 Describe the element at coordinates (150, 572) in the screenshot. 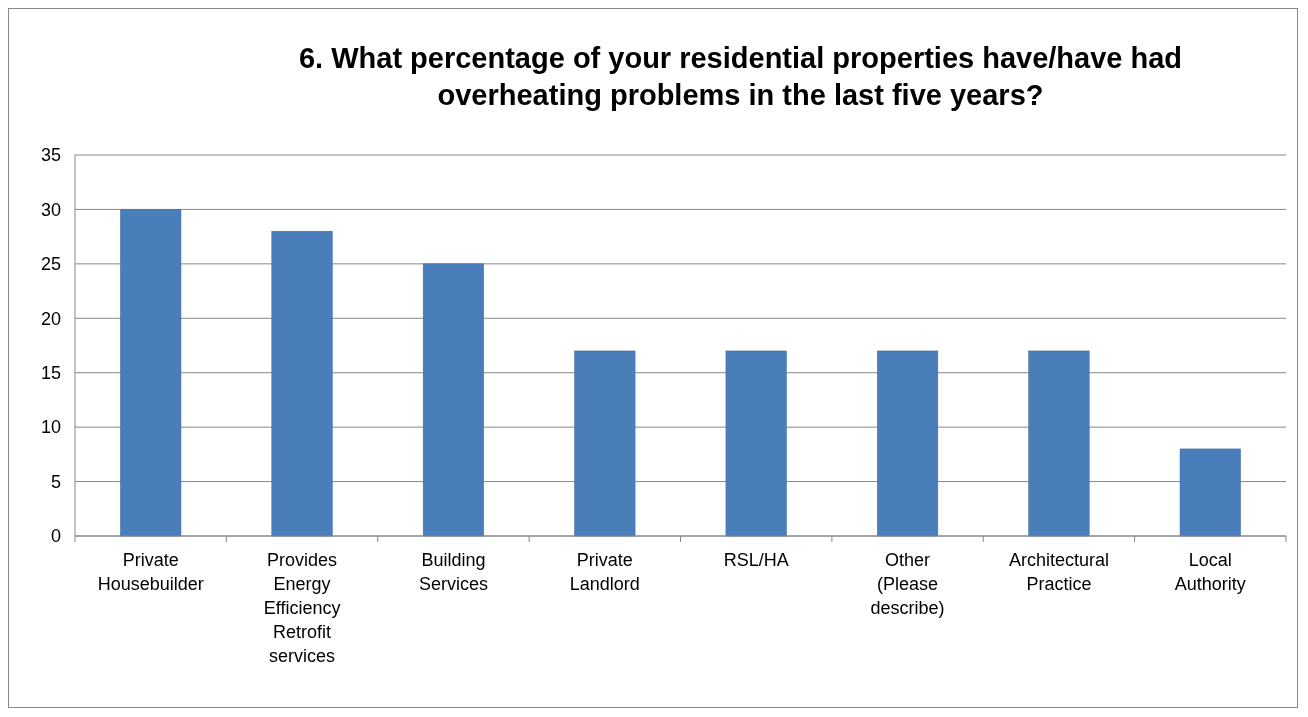

I see `x-tick-label: Private Housebuilder` at that location.